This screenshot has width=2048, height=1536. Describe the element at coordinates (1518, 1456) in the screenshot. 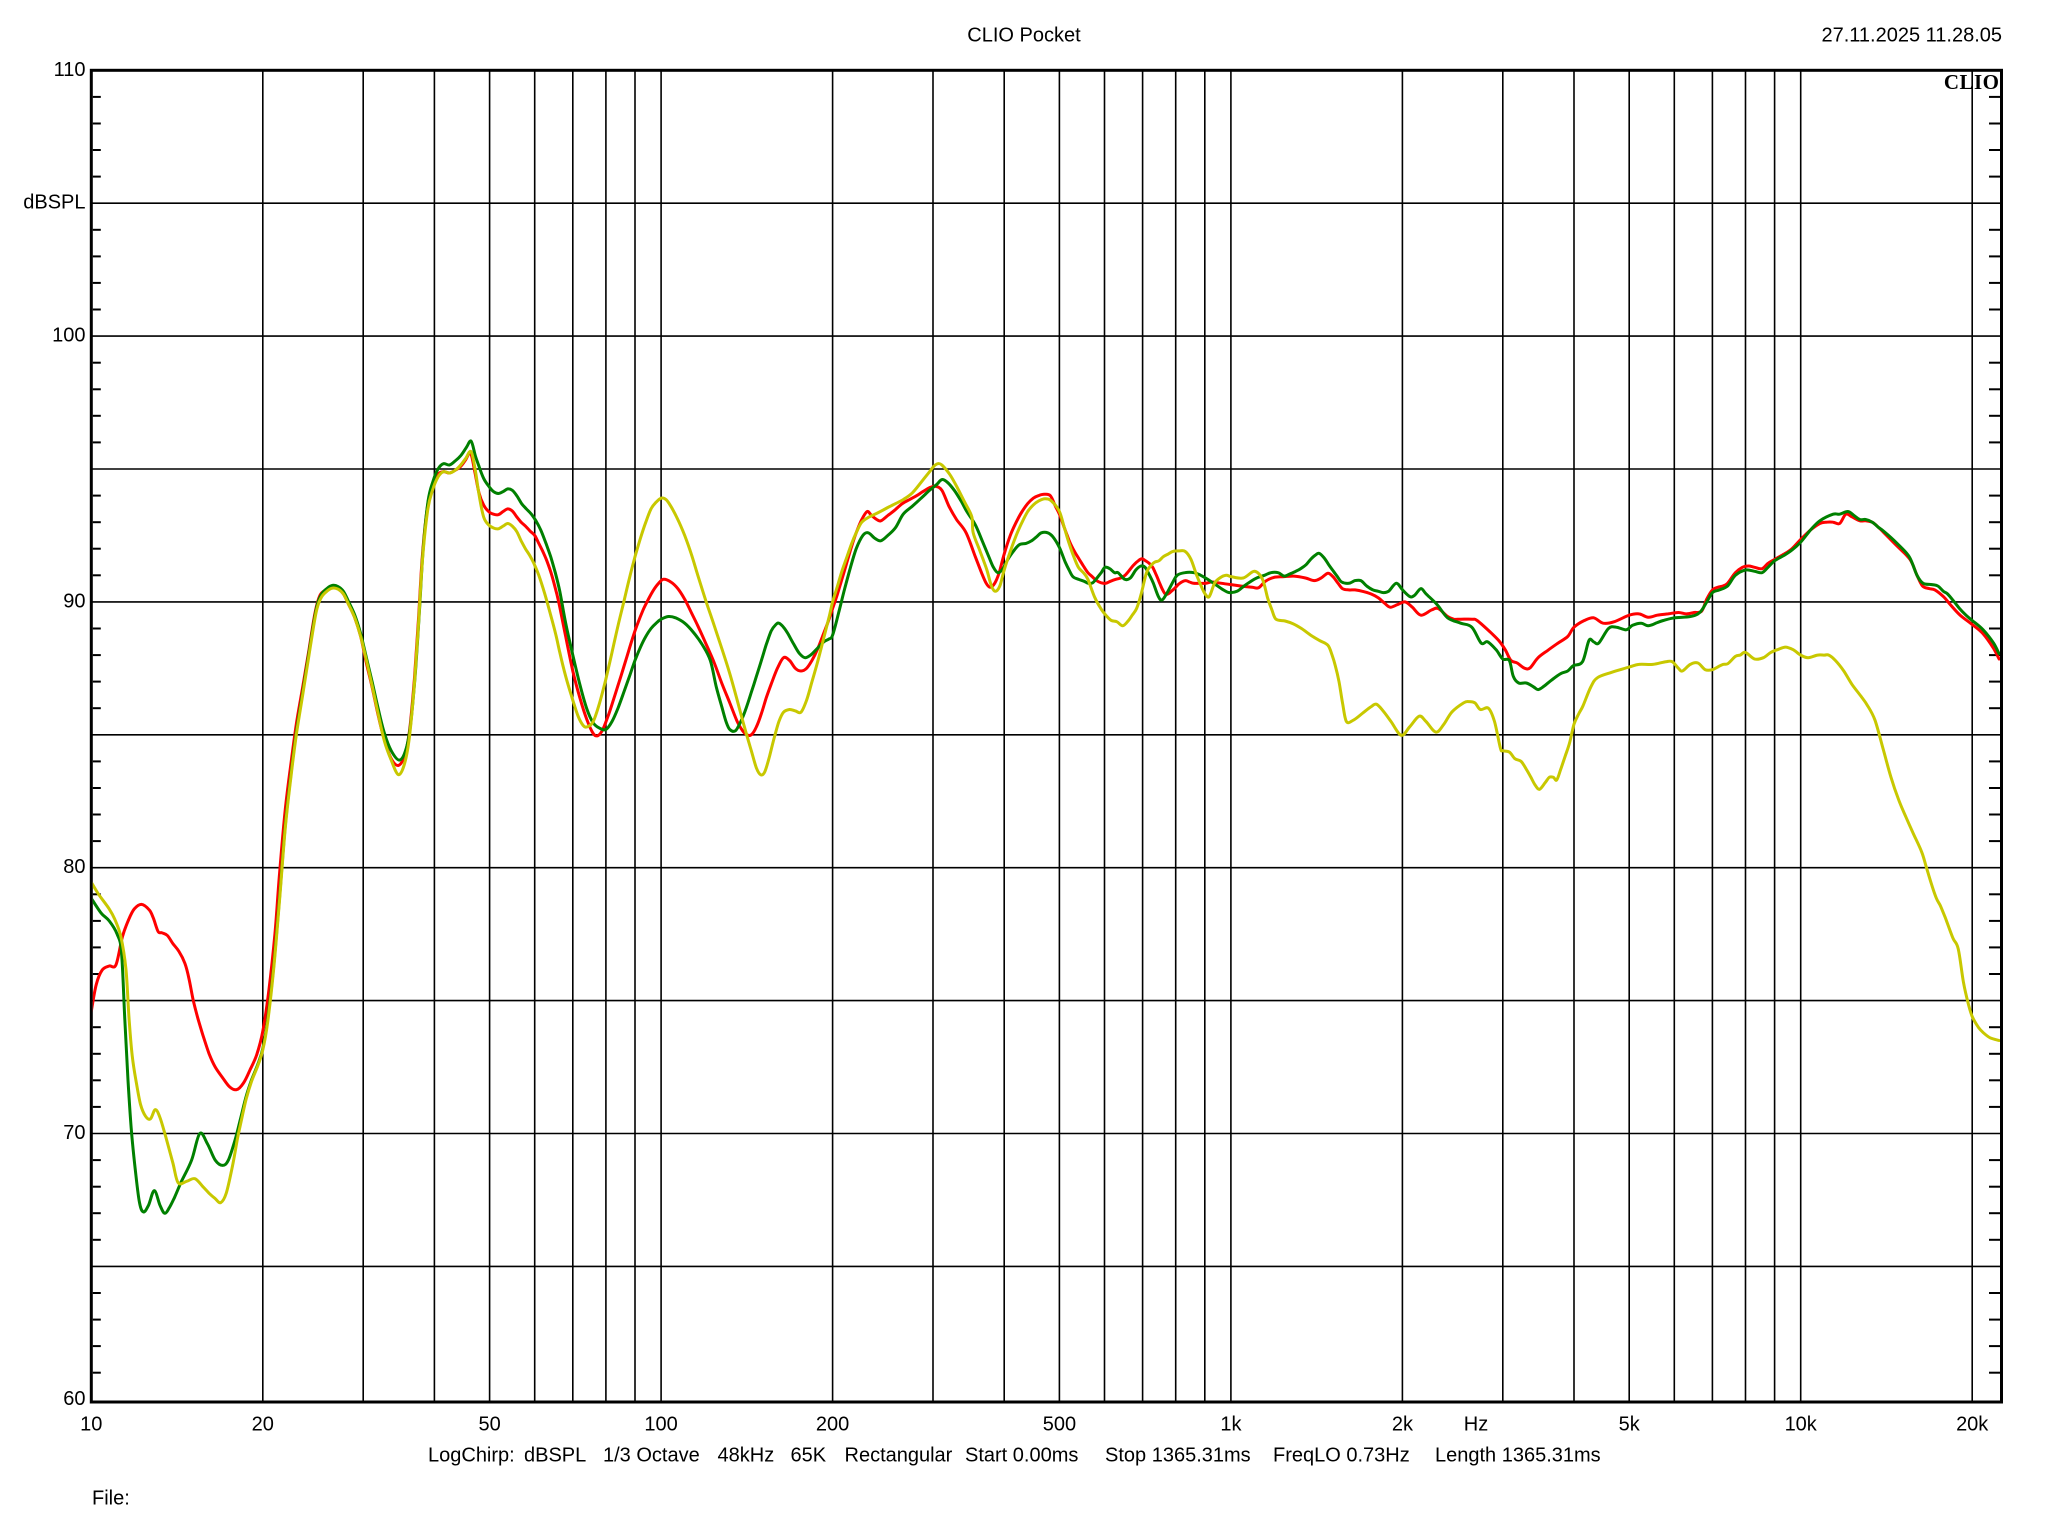

I see `svg-text: Length 1365.31ms` at that location.